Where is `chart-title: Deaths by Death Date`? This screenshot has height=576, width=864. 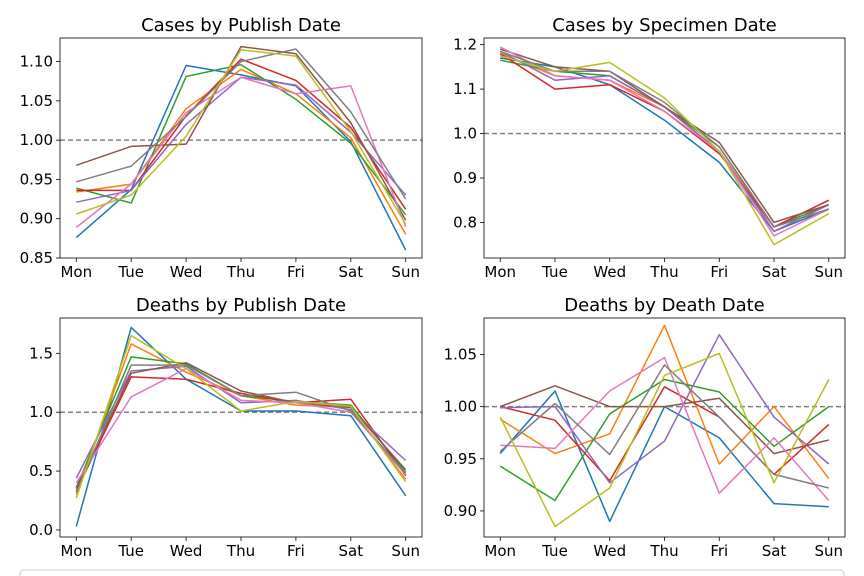
chart-title: Deaths by Death Date is located at coordinates (664, 305).